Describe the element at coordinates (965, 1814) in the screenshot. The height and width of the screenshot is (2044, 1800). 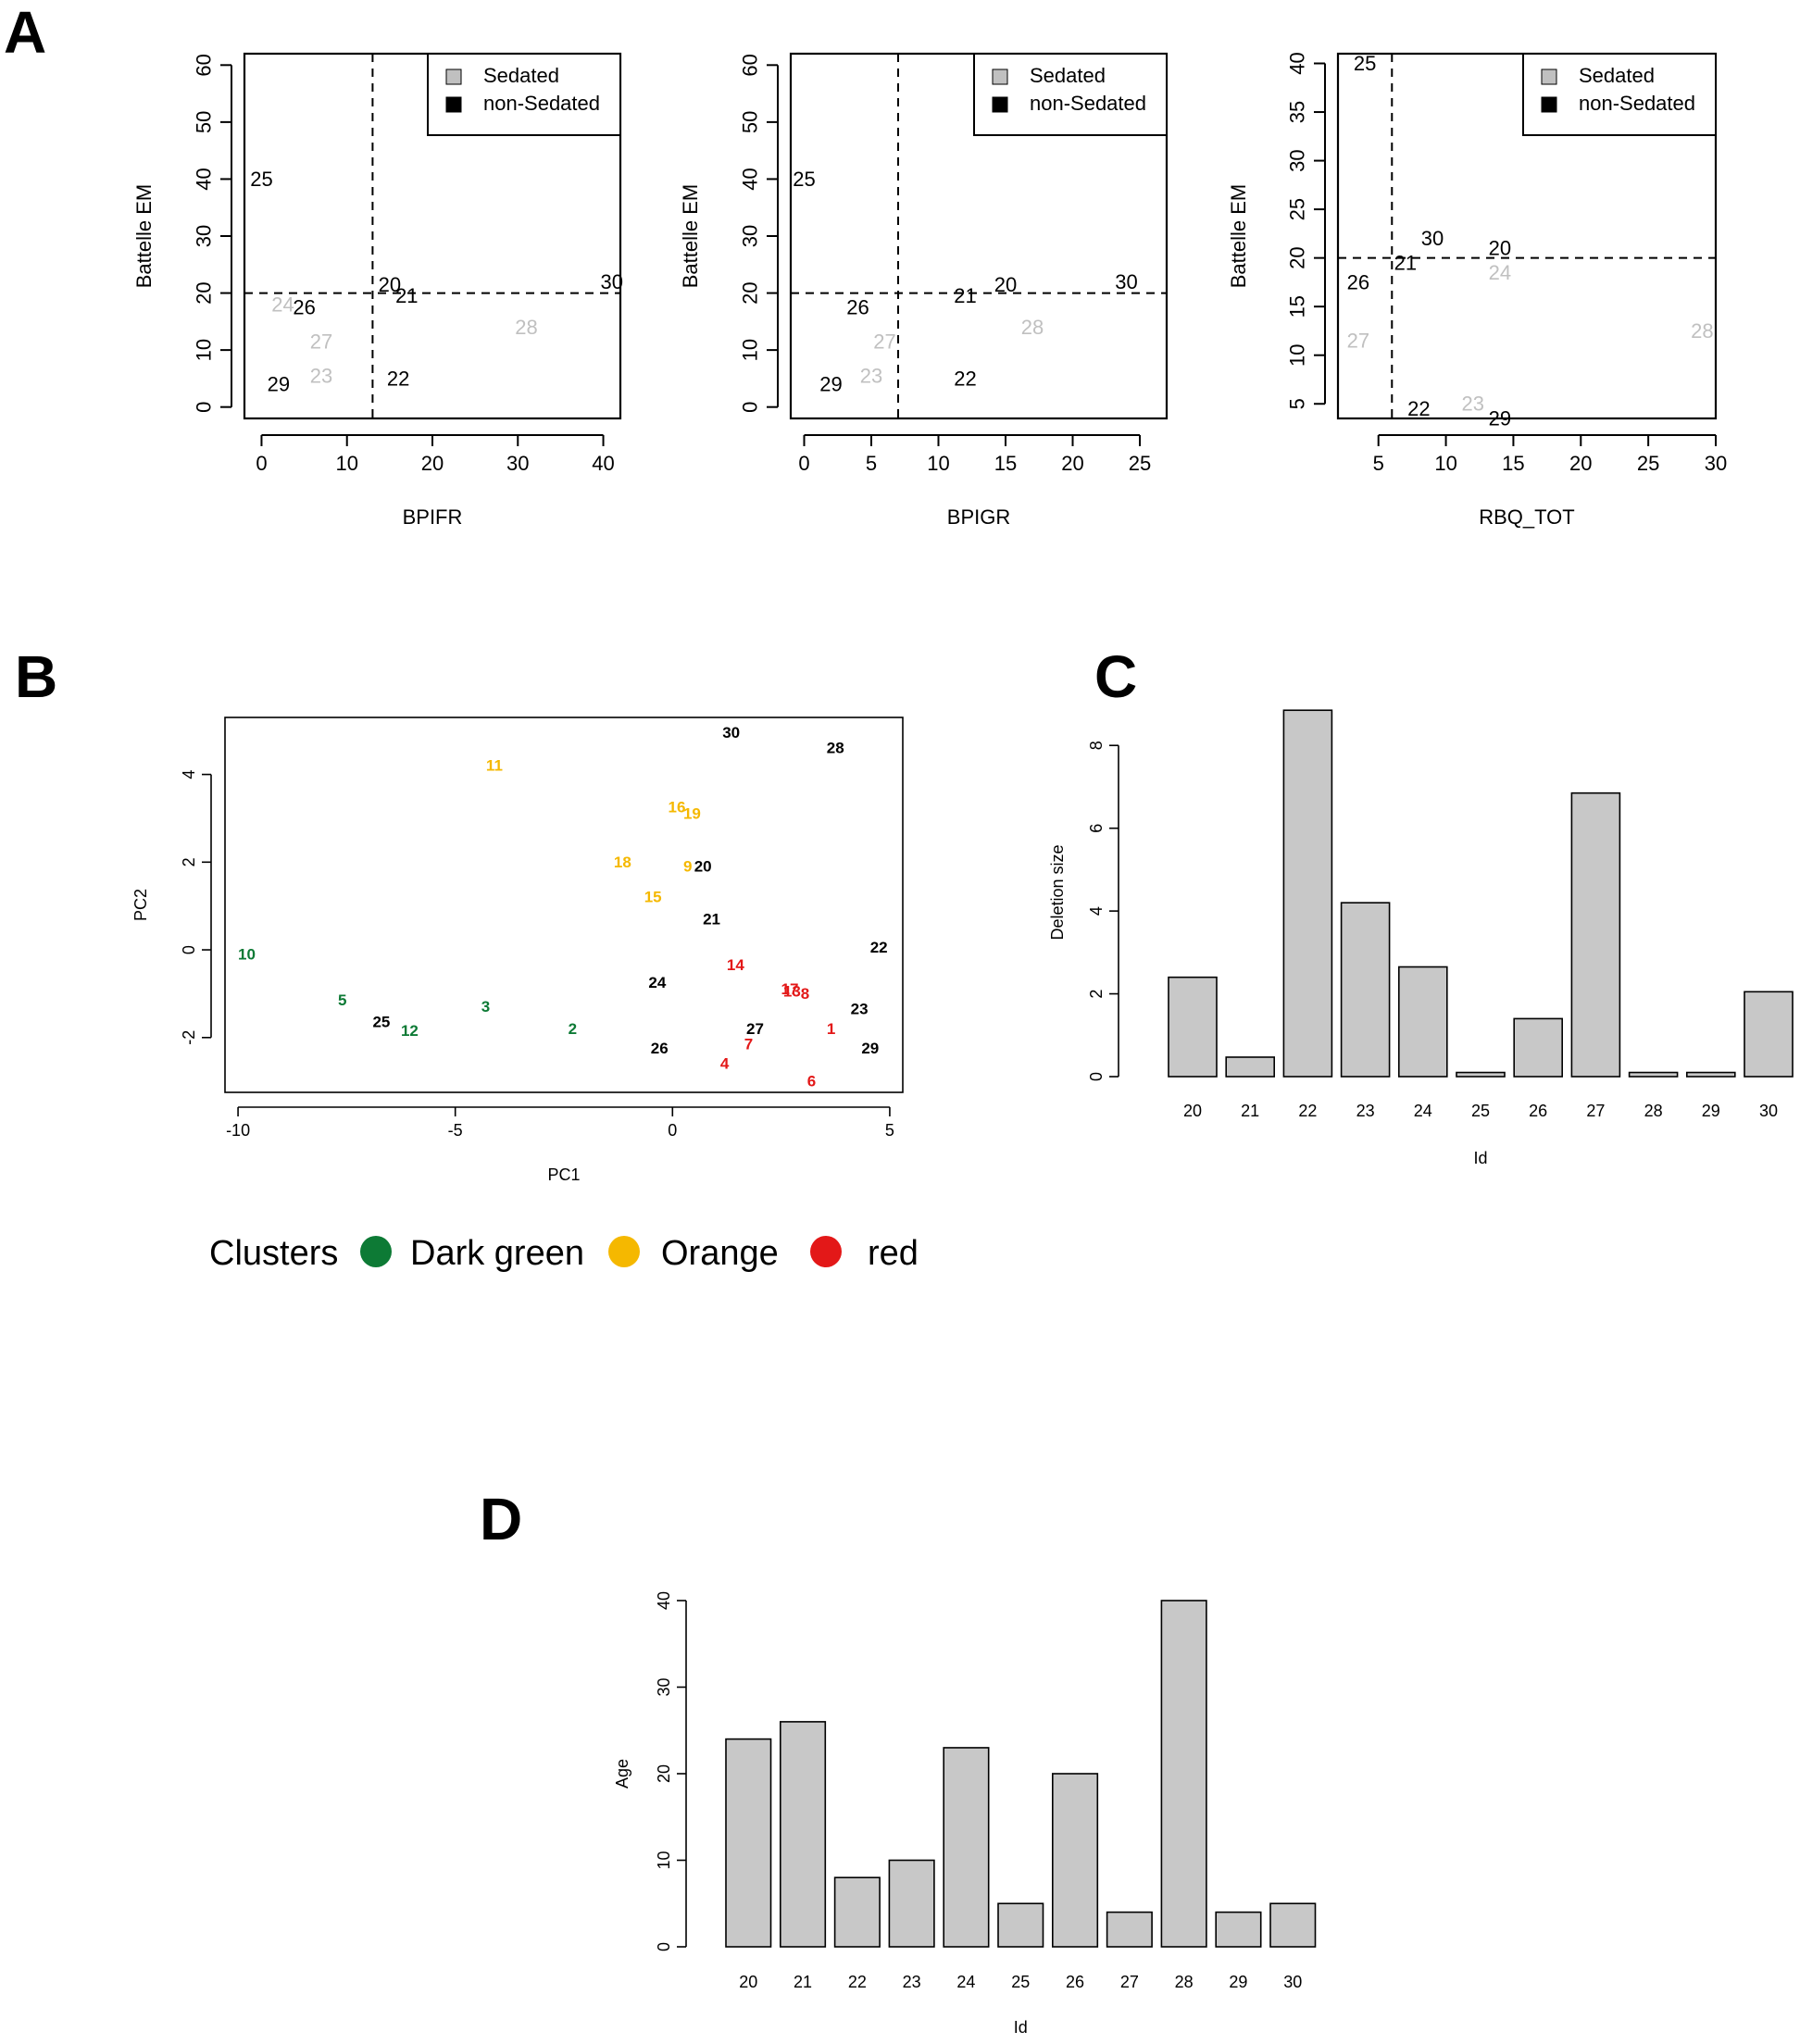
I see `chart-d-bars: 20 21 22 23 24 25 26 27 28 29 30 0 10 20 30 40 Id Age` at that location.